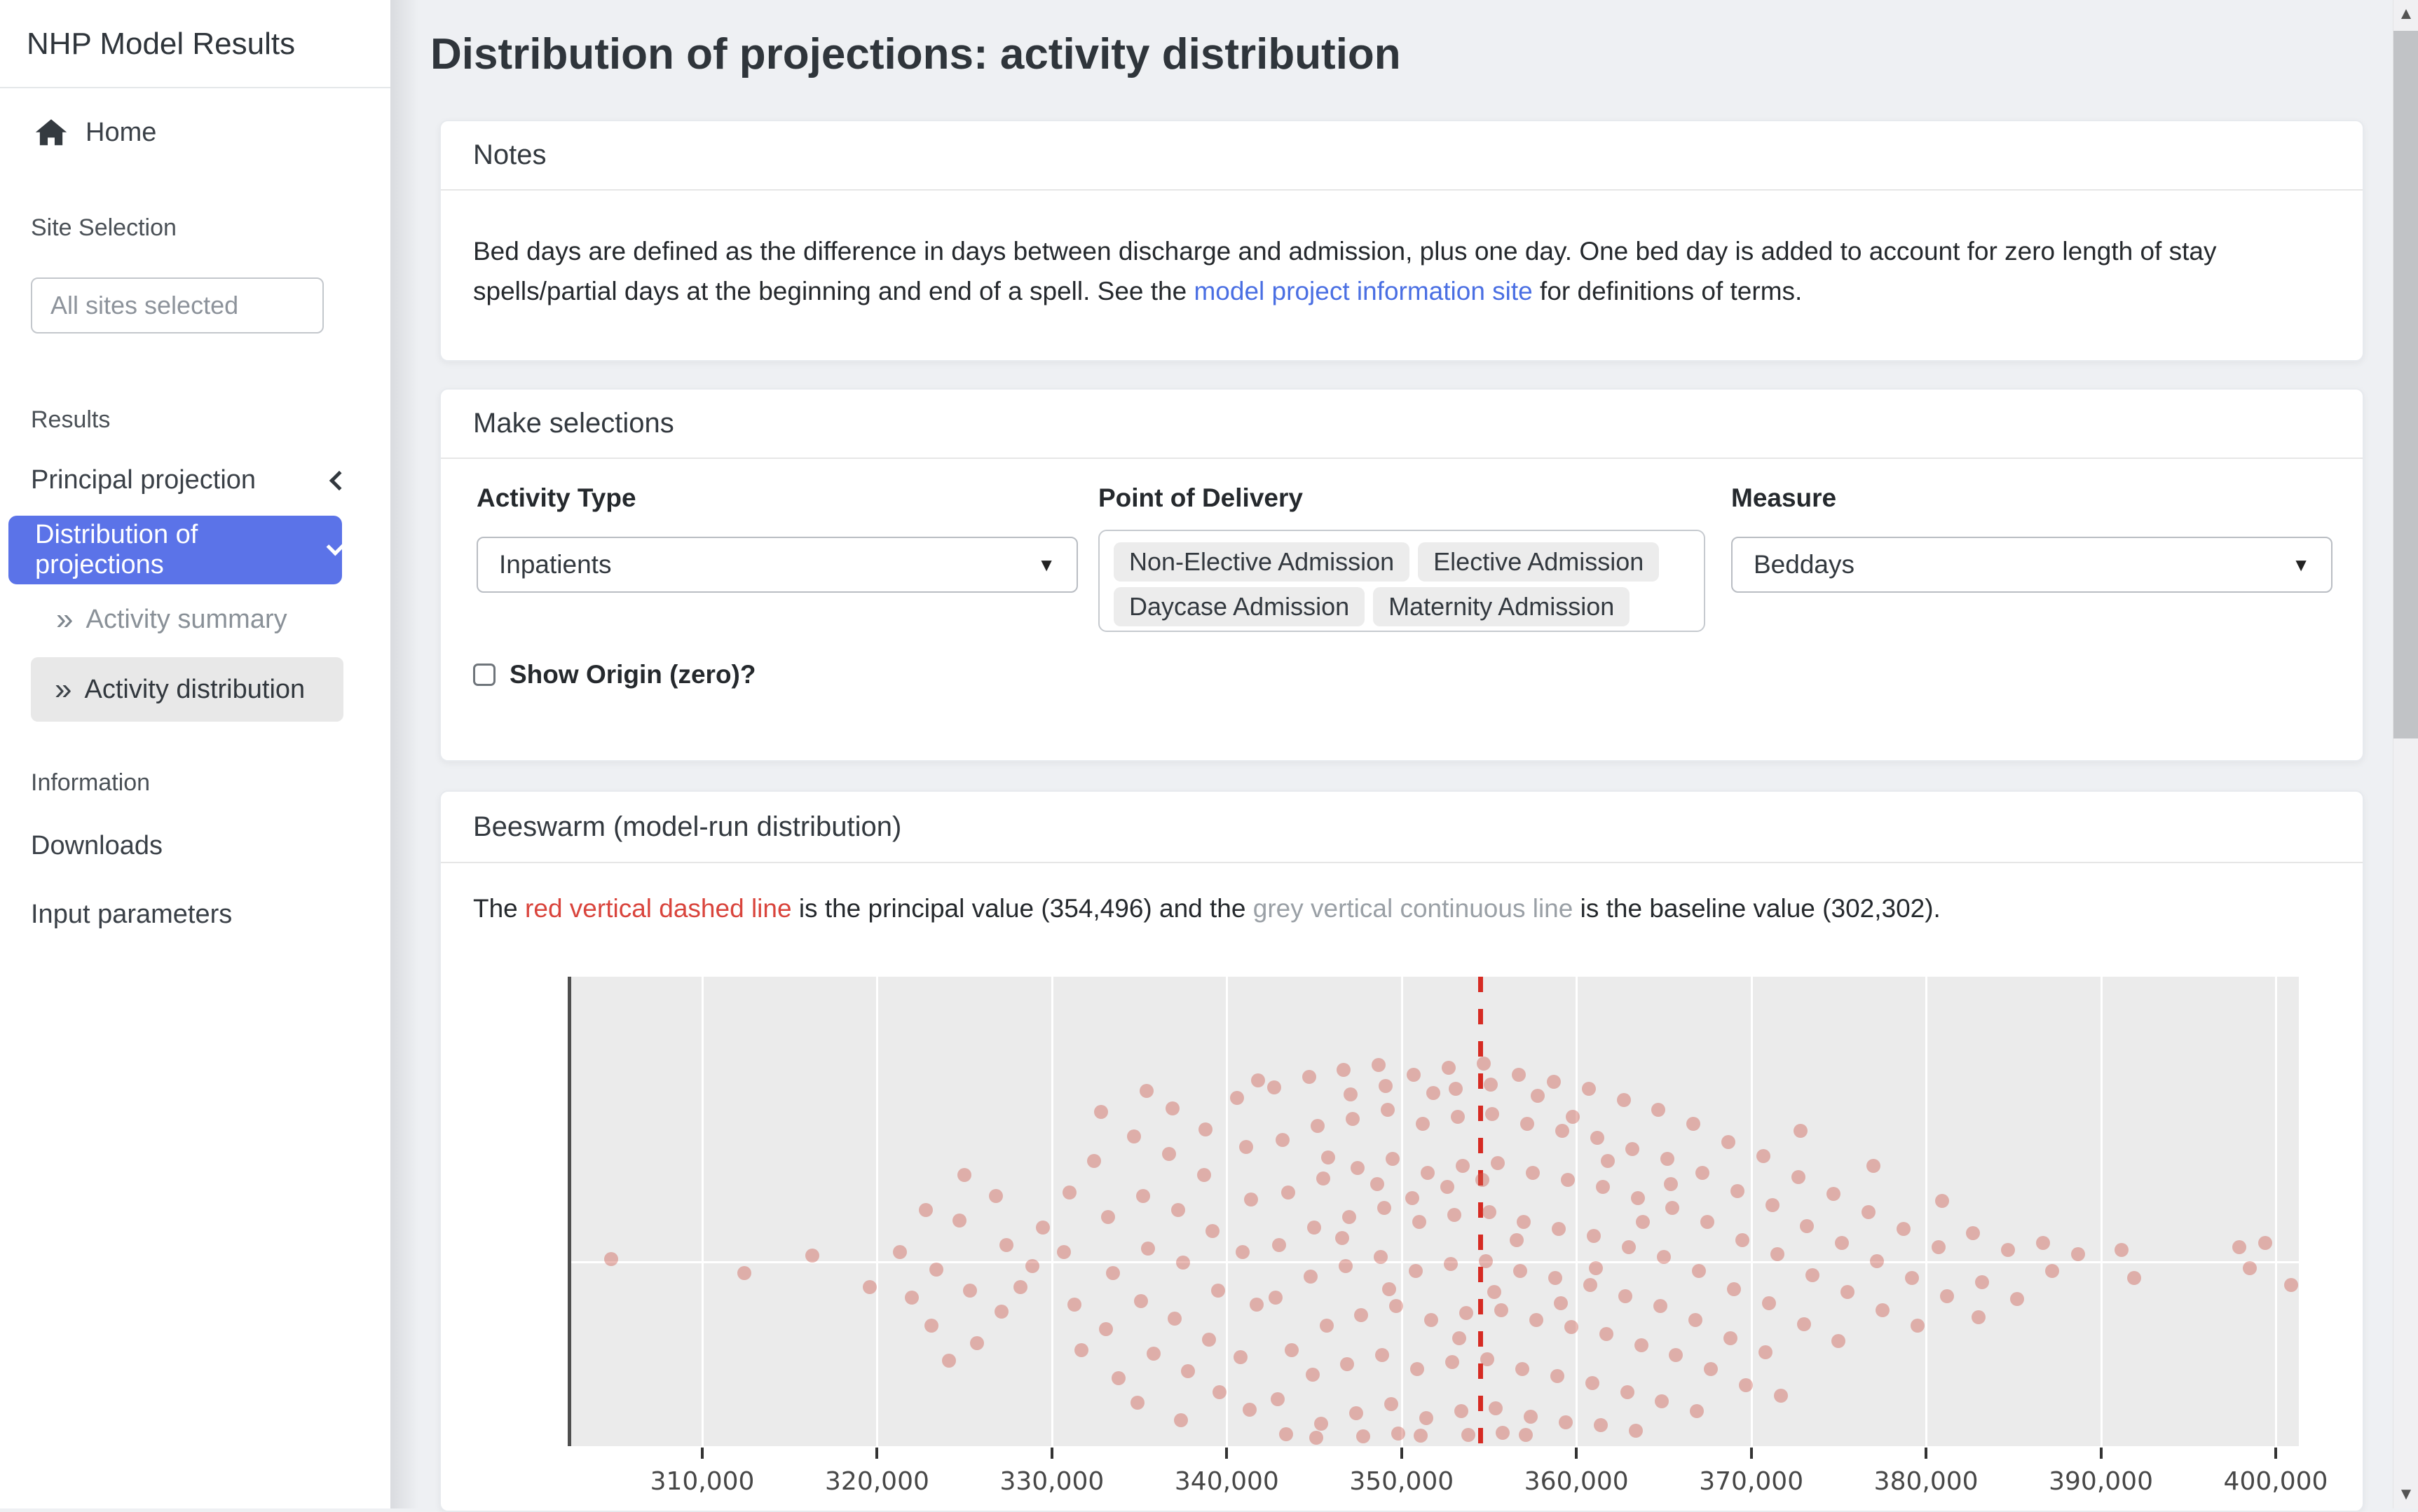 This screenshot has height=1512, width=2418. I want to click on site-selector-input: All sites selected, so click(177, 305).